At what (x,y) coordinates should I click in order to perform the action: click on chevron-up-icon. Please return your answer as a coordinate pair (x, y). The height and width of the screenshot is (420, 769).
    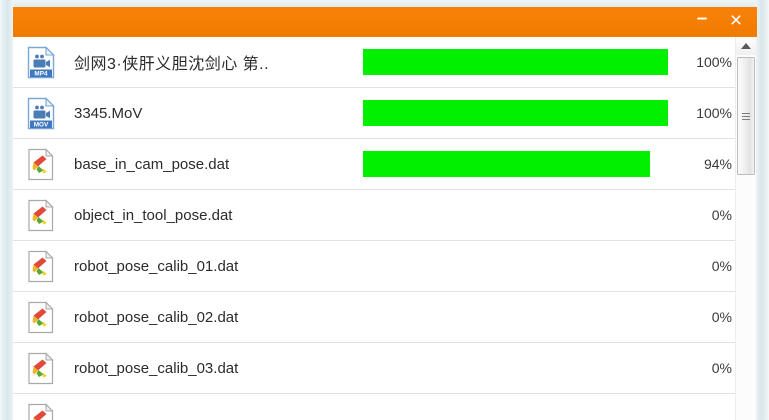
    Looking at the image, I should click on (746, 46).